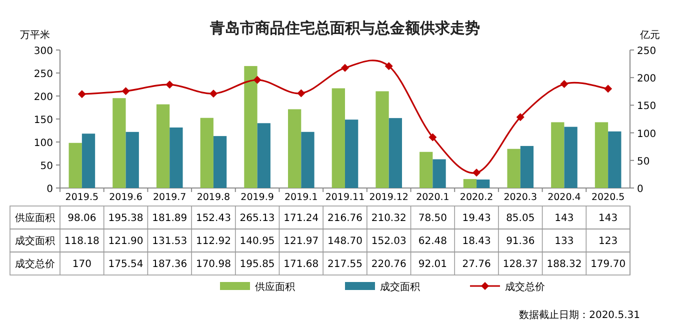 The height and width of the screenshot is (329, 681). Describe the element at coordinates (213, 264) in the screenshot. I see `data-label: 170.98` at that location.